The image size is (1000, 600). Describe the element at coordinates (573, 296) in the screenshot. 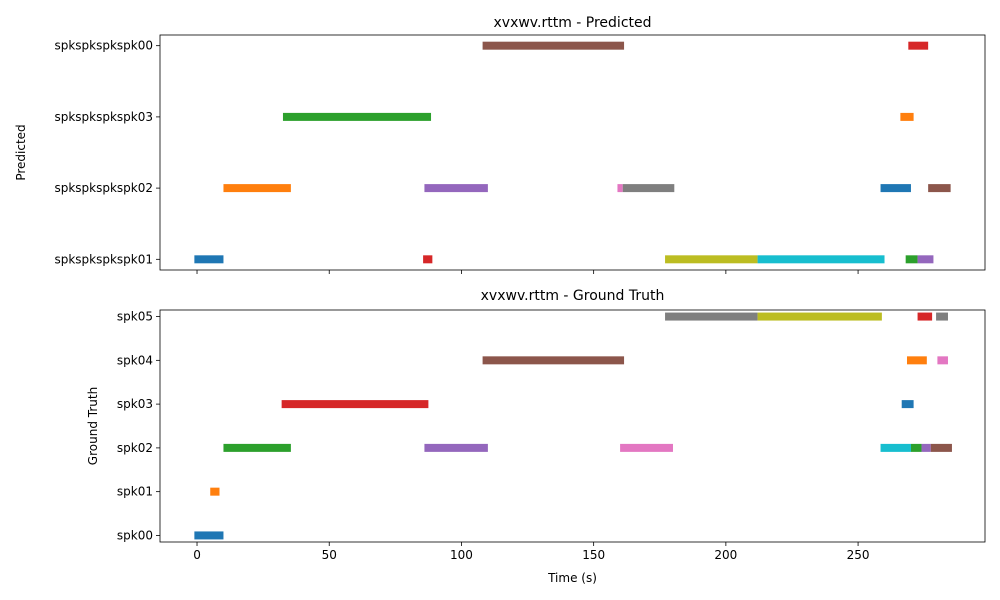

I see `chart-title: xvxwv.rttm - Ground Truth` at that location.